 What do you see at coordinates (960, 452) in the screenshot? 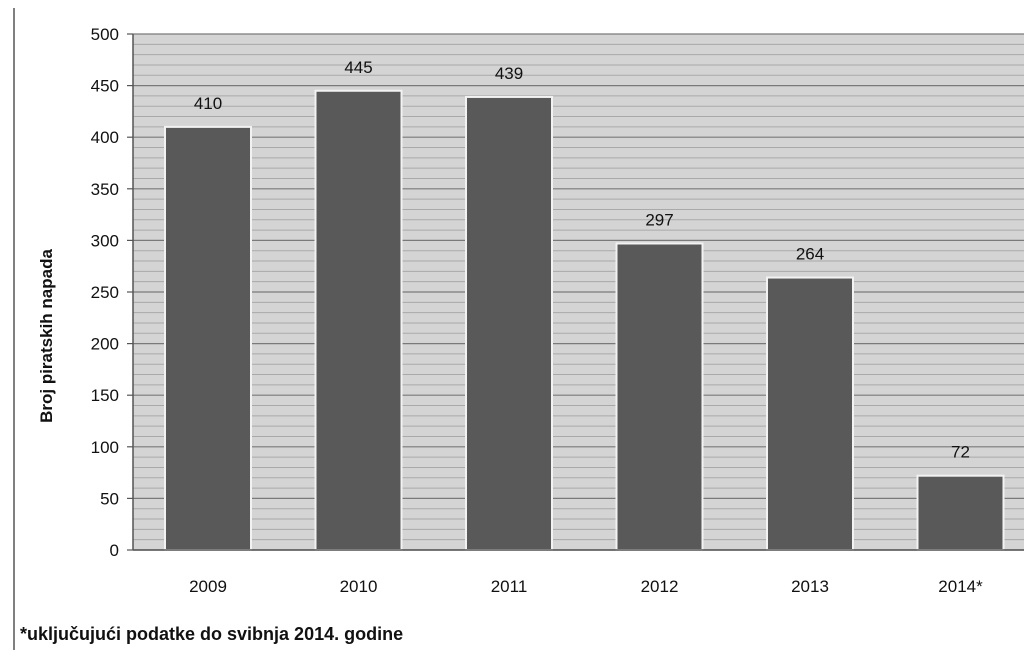
I see `data-label: 72` at bounding box center [960, 452].